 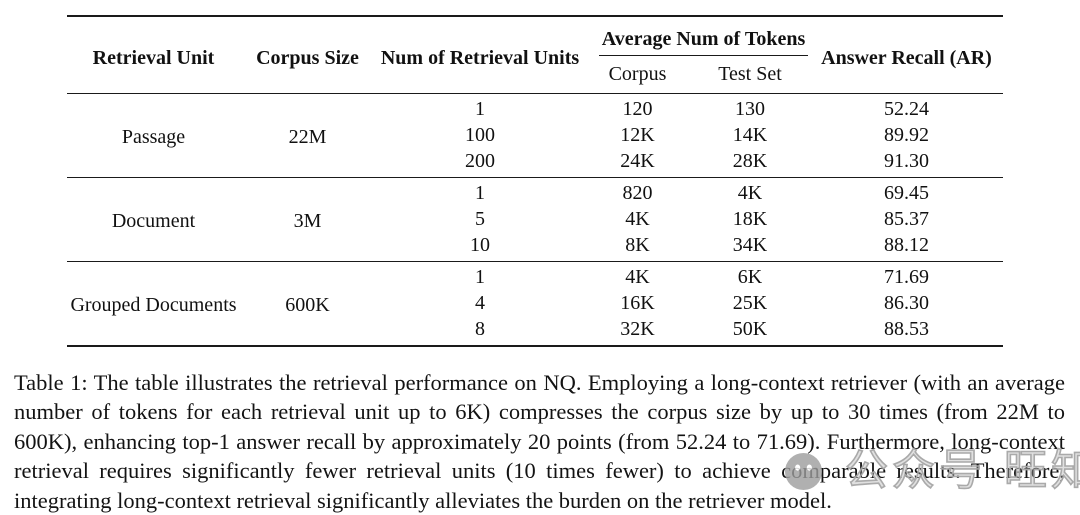 I want to click on test-set-tokens-cell: 6K, so click(x=750, y=277).